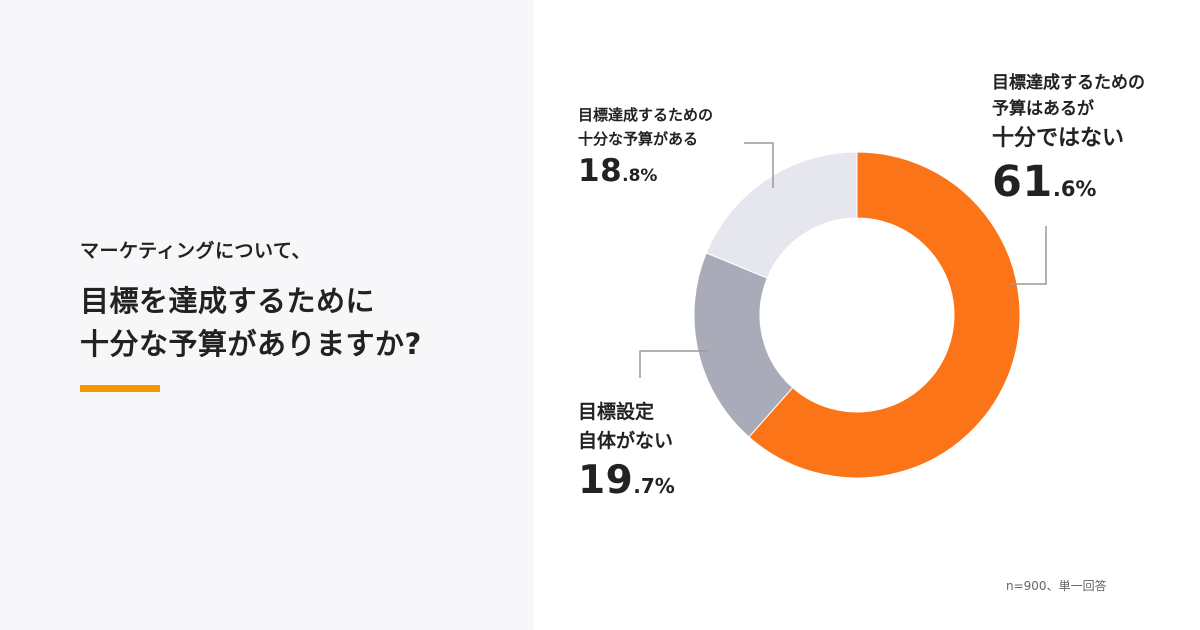 This screenshot has height=630, width=1200. I want to click on slice-enough, so click(781, 215).